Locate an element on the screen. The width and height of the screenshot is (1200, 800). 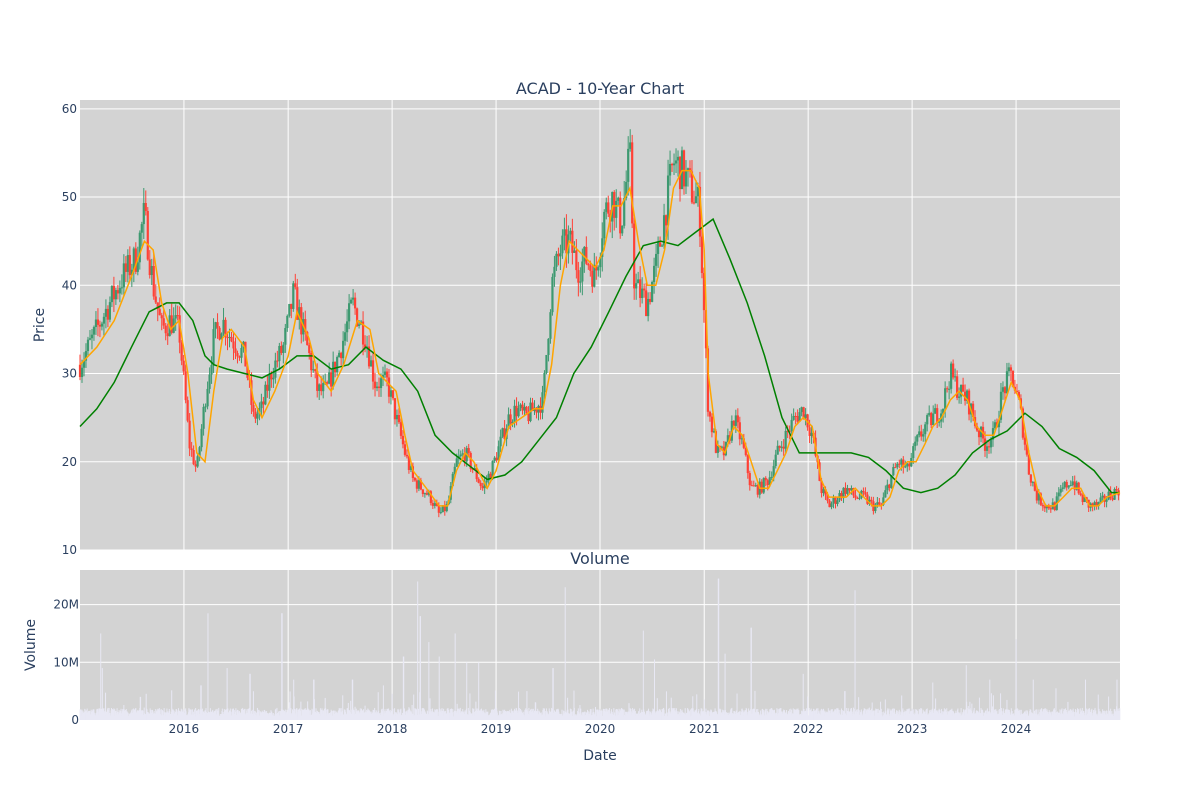
price-y-tick: 50 is located at coordinates (69, 197).